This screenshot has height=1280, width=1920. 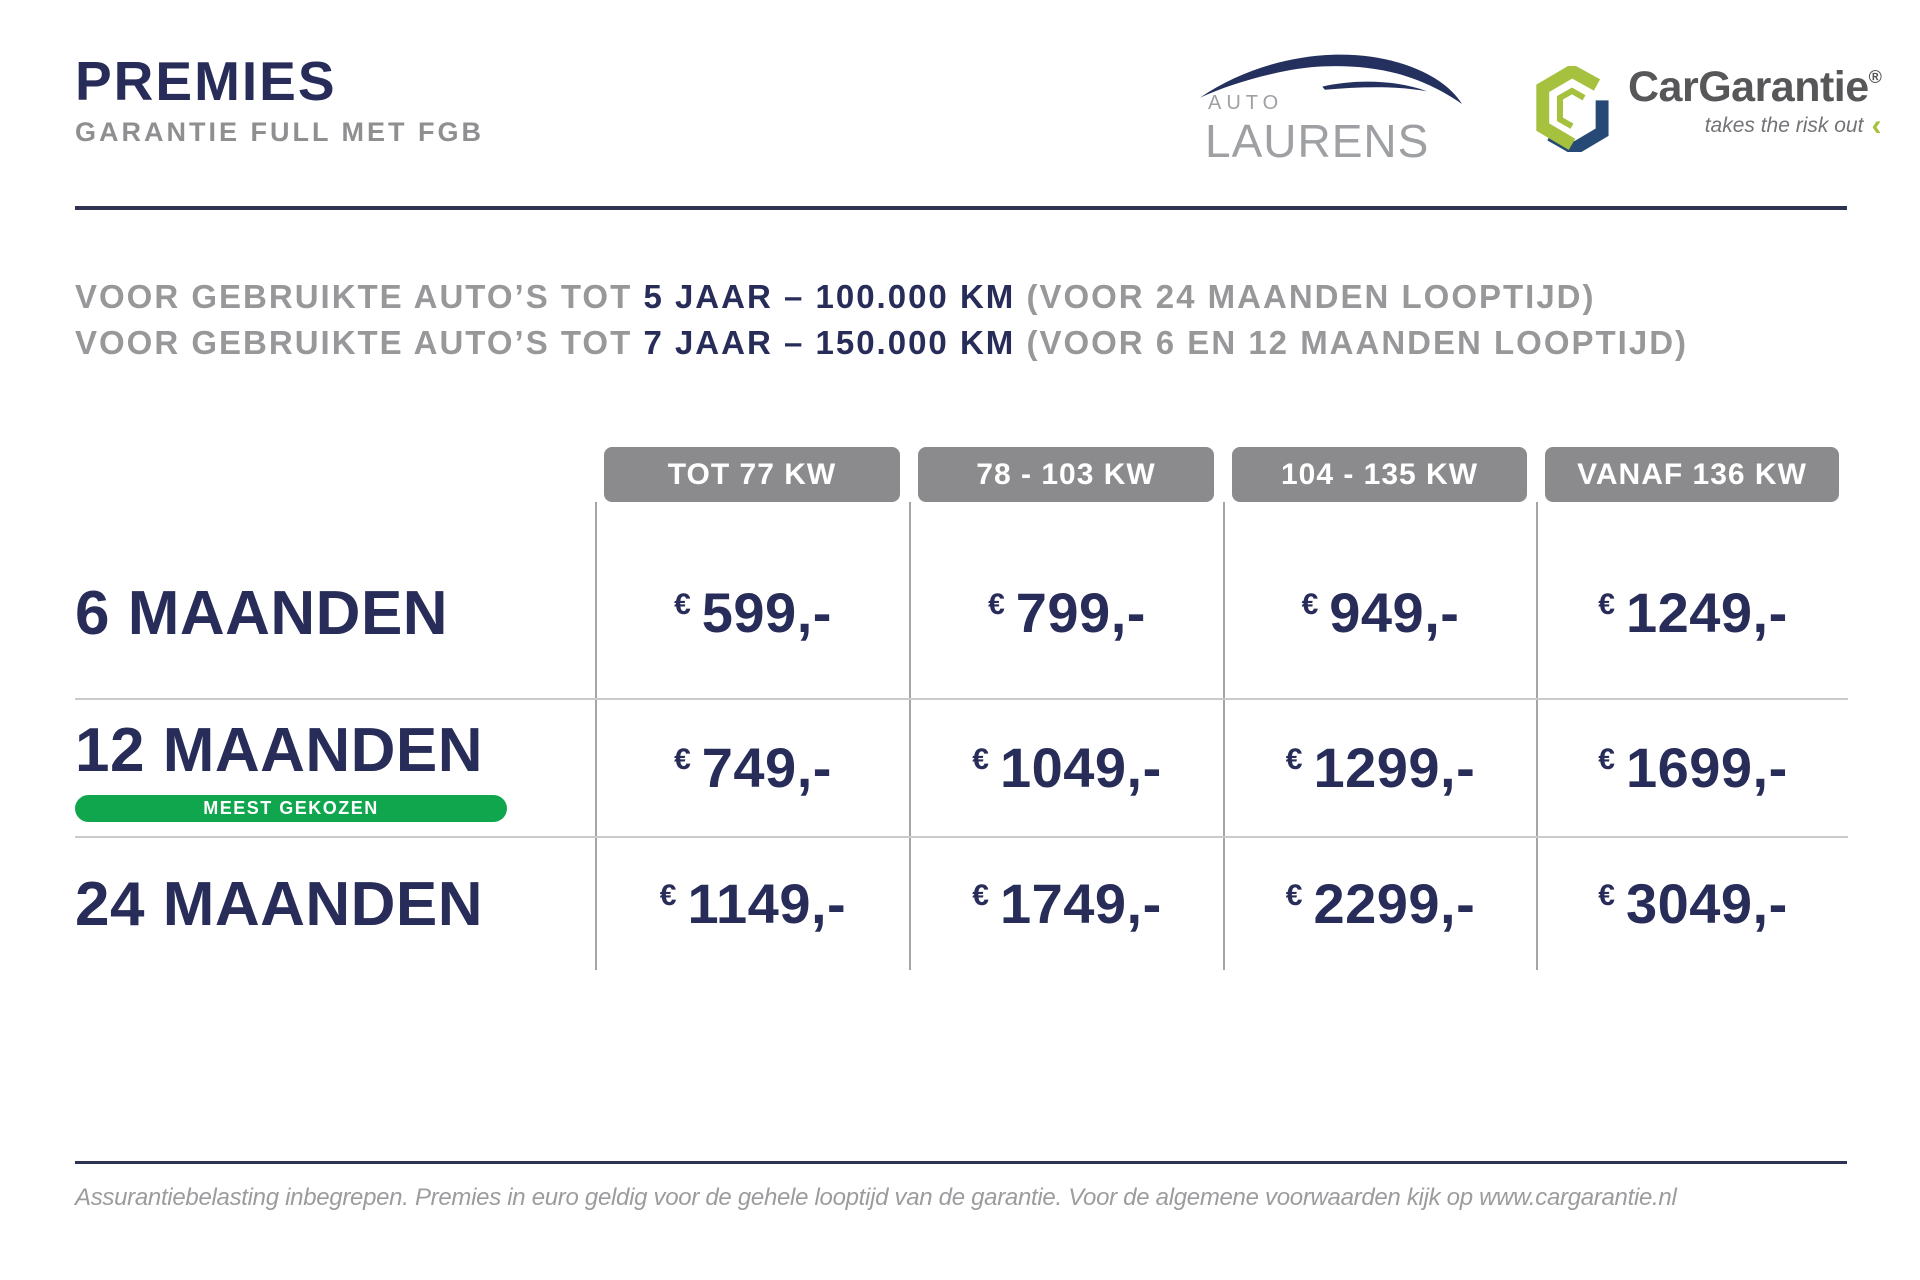 What do you see at coordinates (766, 612) in the screenshot?
I see `price-value: 599,-` at bounding box center [766, 612].